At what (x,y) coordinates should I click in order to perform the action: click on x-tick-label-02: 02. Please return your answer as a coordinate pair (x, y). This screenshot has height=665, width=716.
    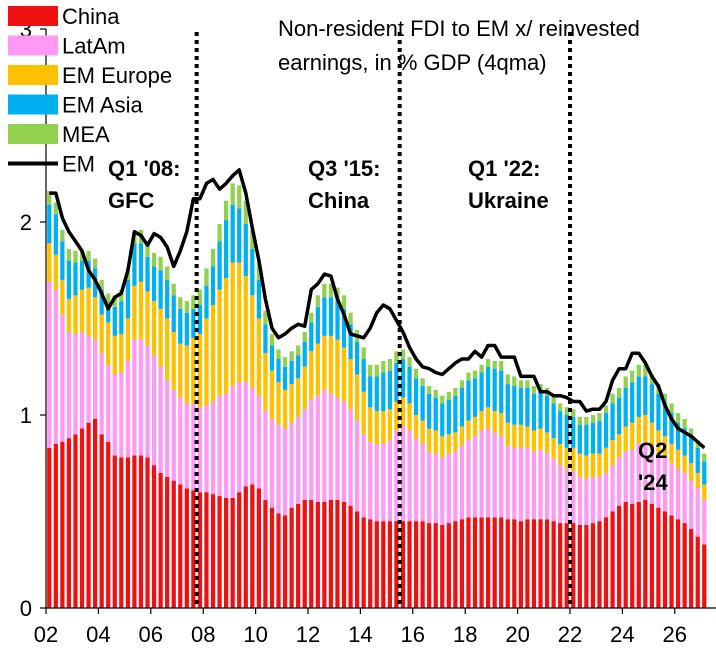
    Looking at the image, I should click on (46, 634).